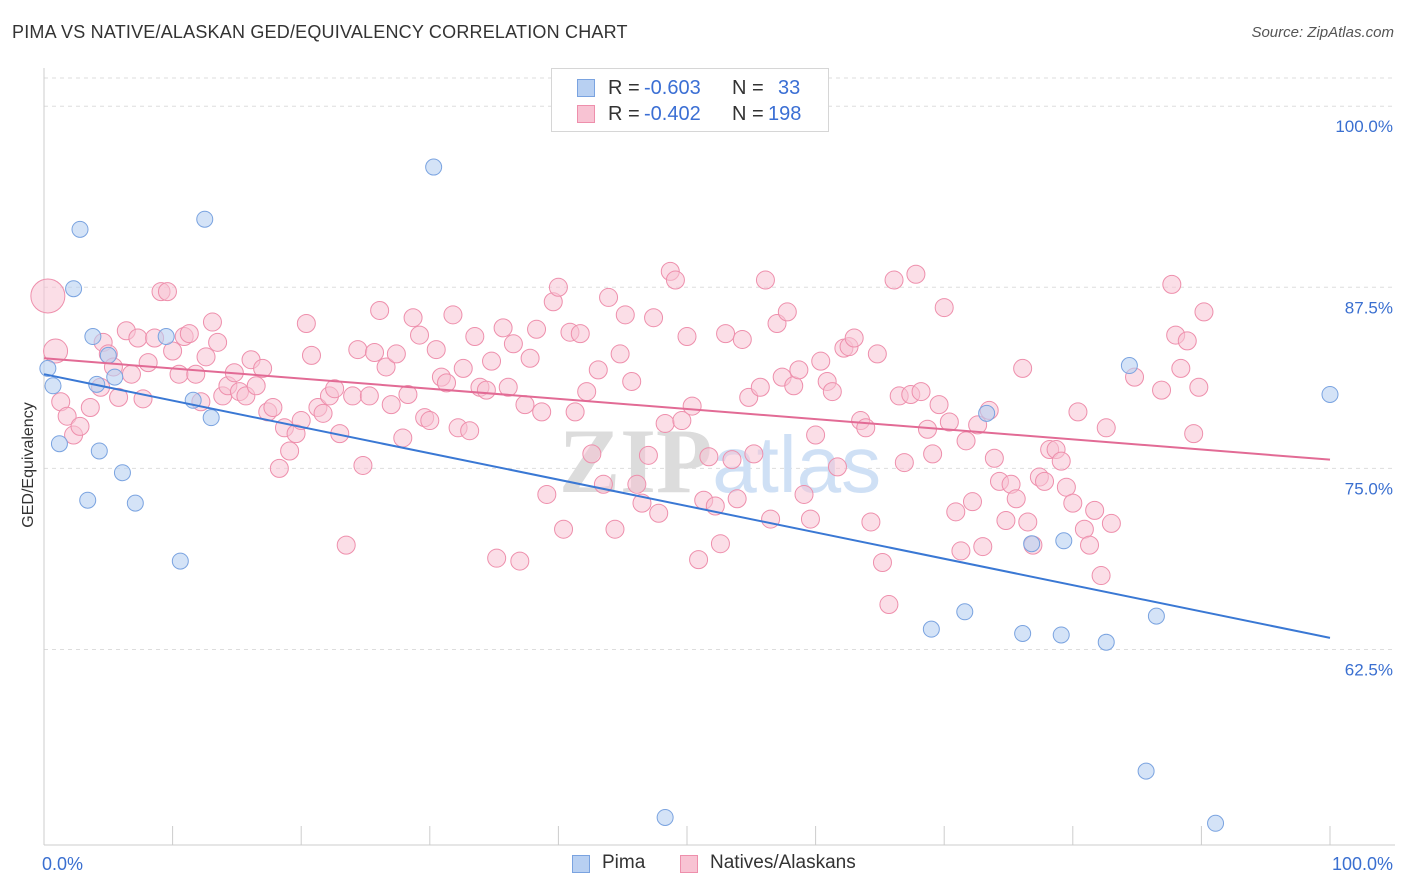 The image size is (1406, 892). Describe the element at coordinates (62, 864) in the screenshot. I see `x-tick-label: 0.0%` at that location.